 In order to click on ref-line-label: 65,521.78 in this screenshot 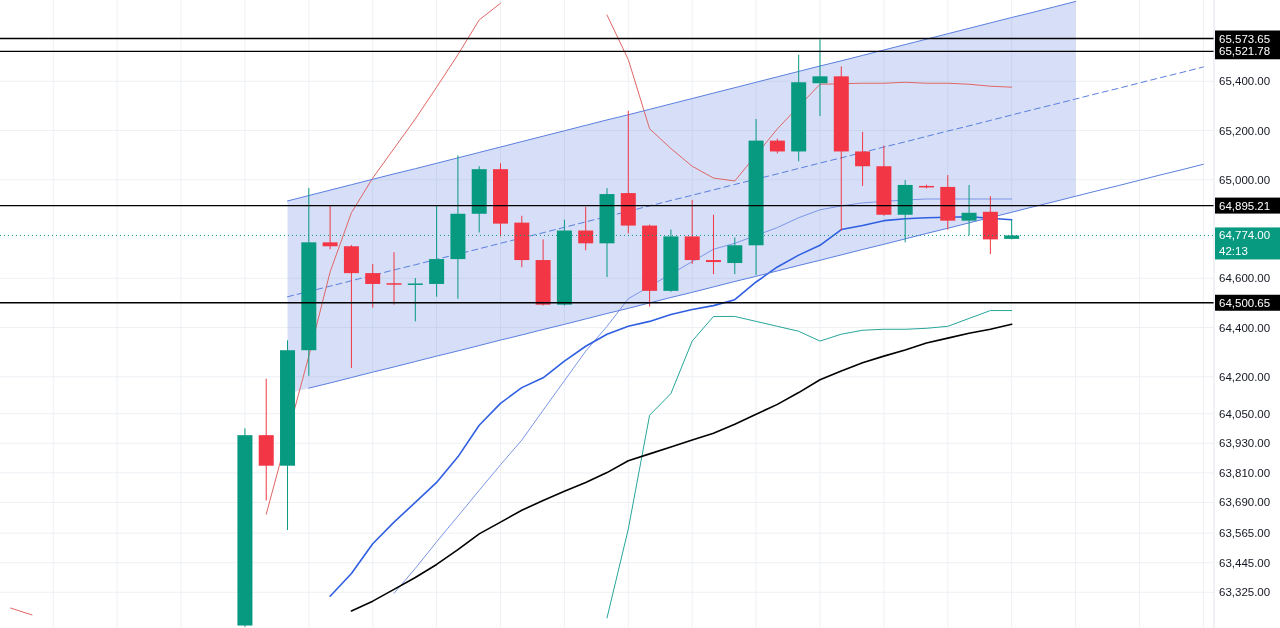, I will do `click(1245, 51)`.